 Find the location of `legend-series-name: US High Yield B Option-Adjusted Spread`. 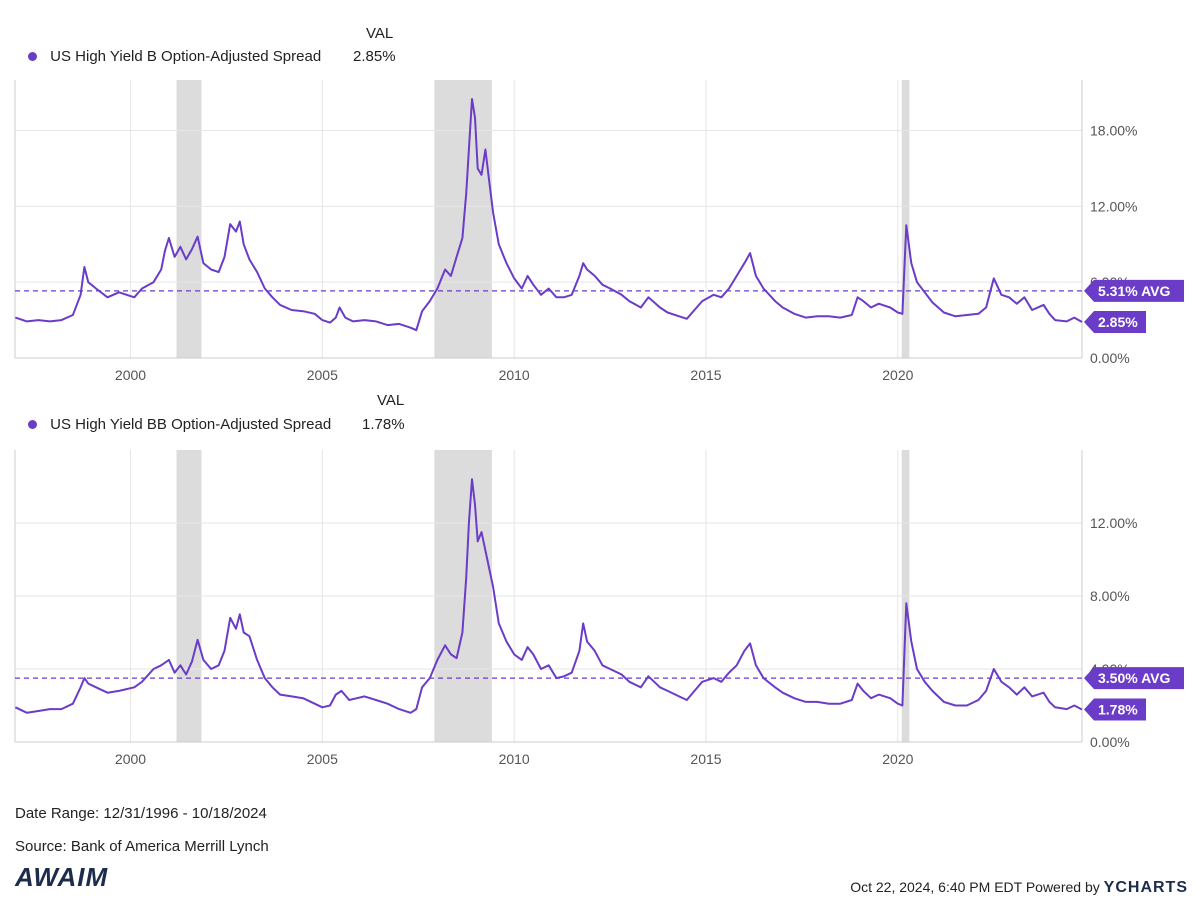

legend-series-name: US High Yield B Option-Adjusted Spread is located at coordinates (186, 56).